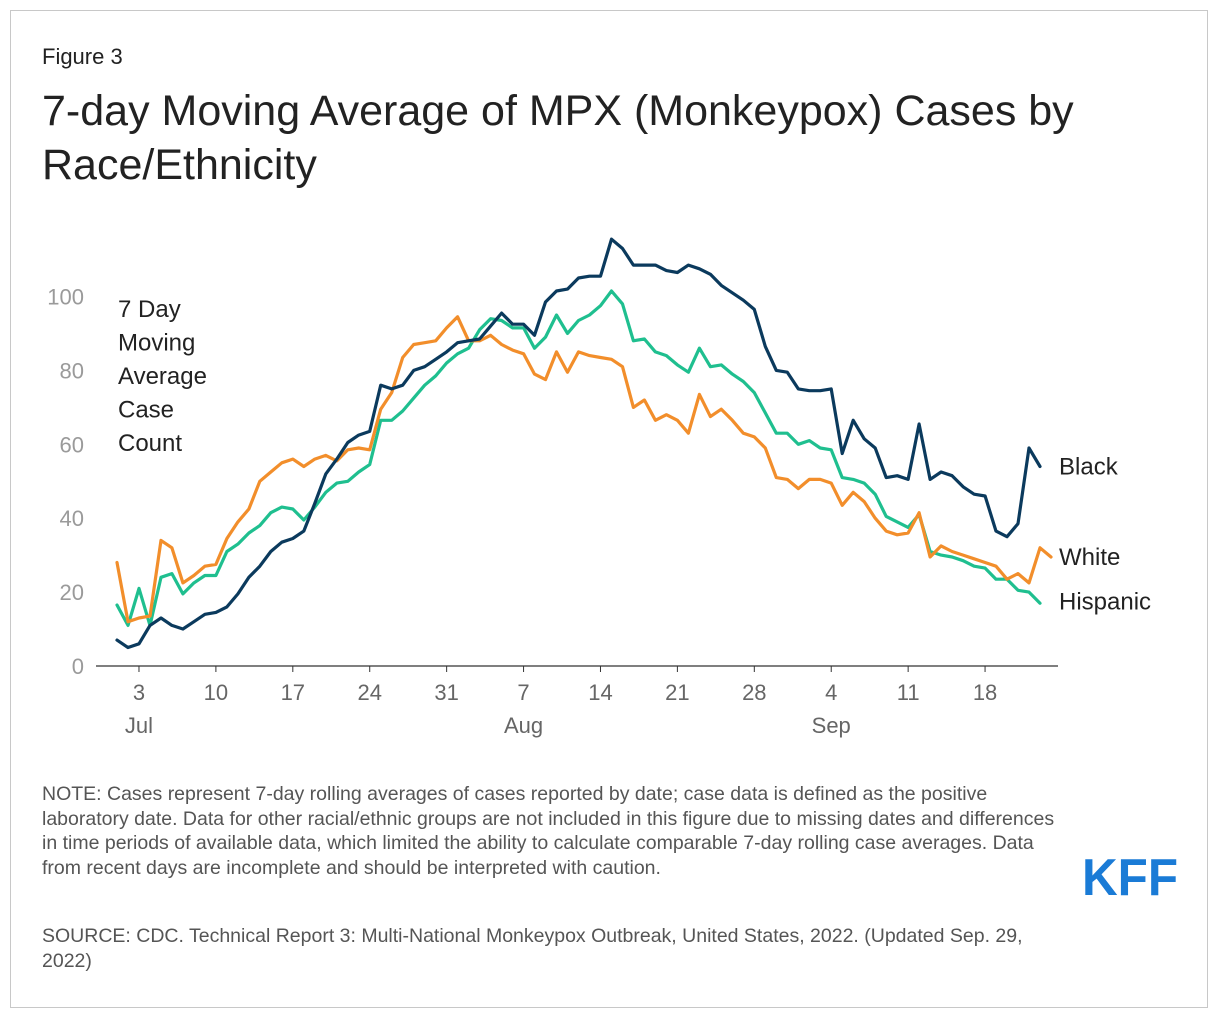 The image size is (1220, 1020). Describe the element at coordinates (139, 725) in the screenshot. I see `month-label: Jul` at that location.